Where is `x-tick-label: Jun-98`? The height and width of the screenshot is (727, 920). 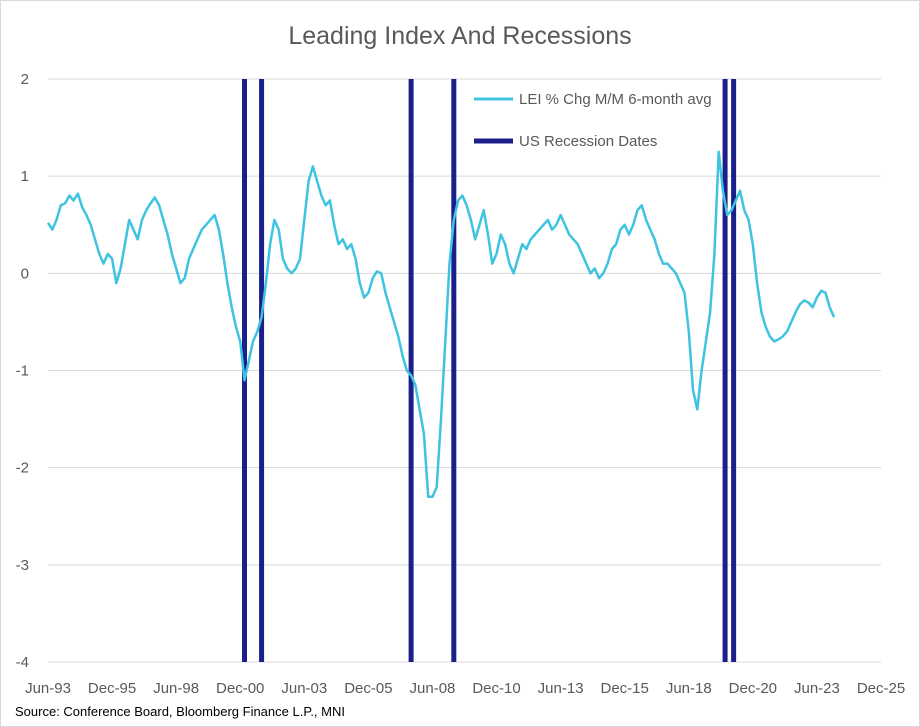
x-tick-label: Jun-98 is located at coordinates (176, 688).